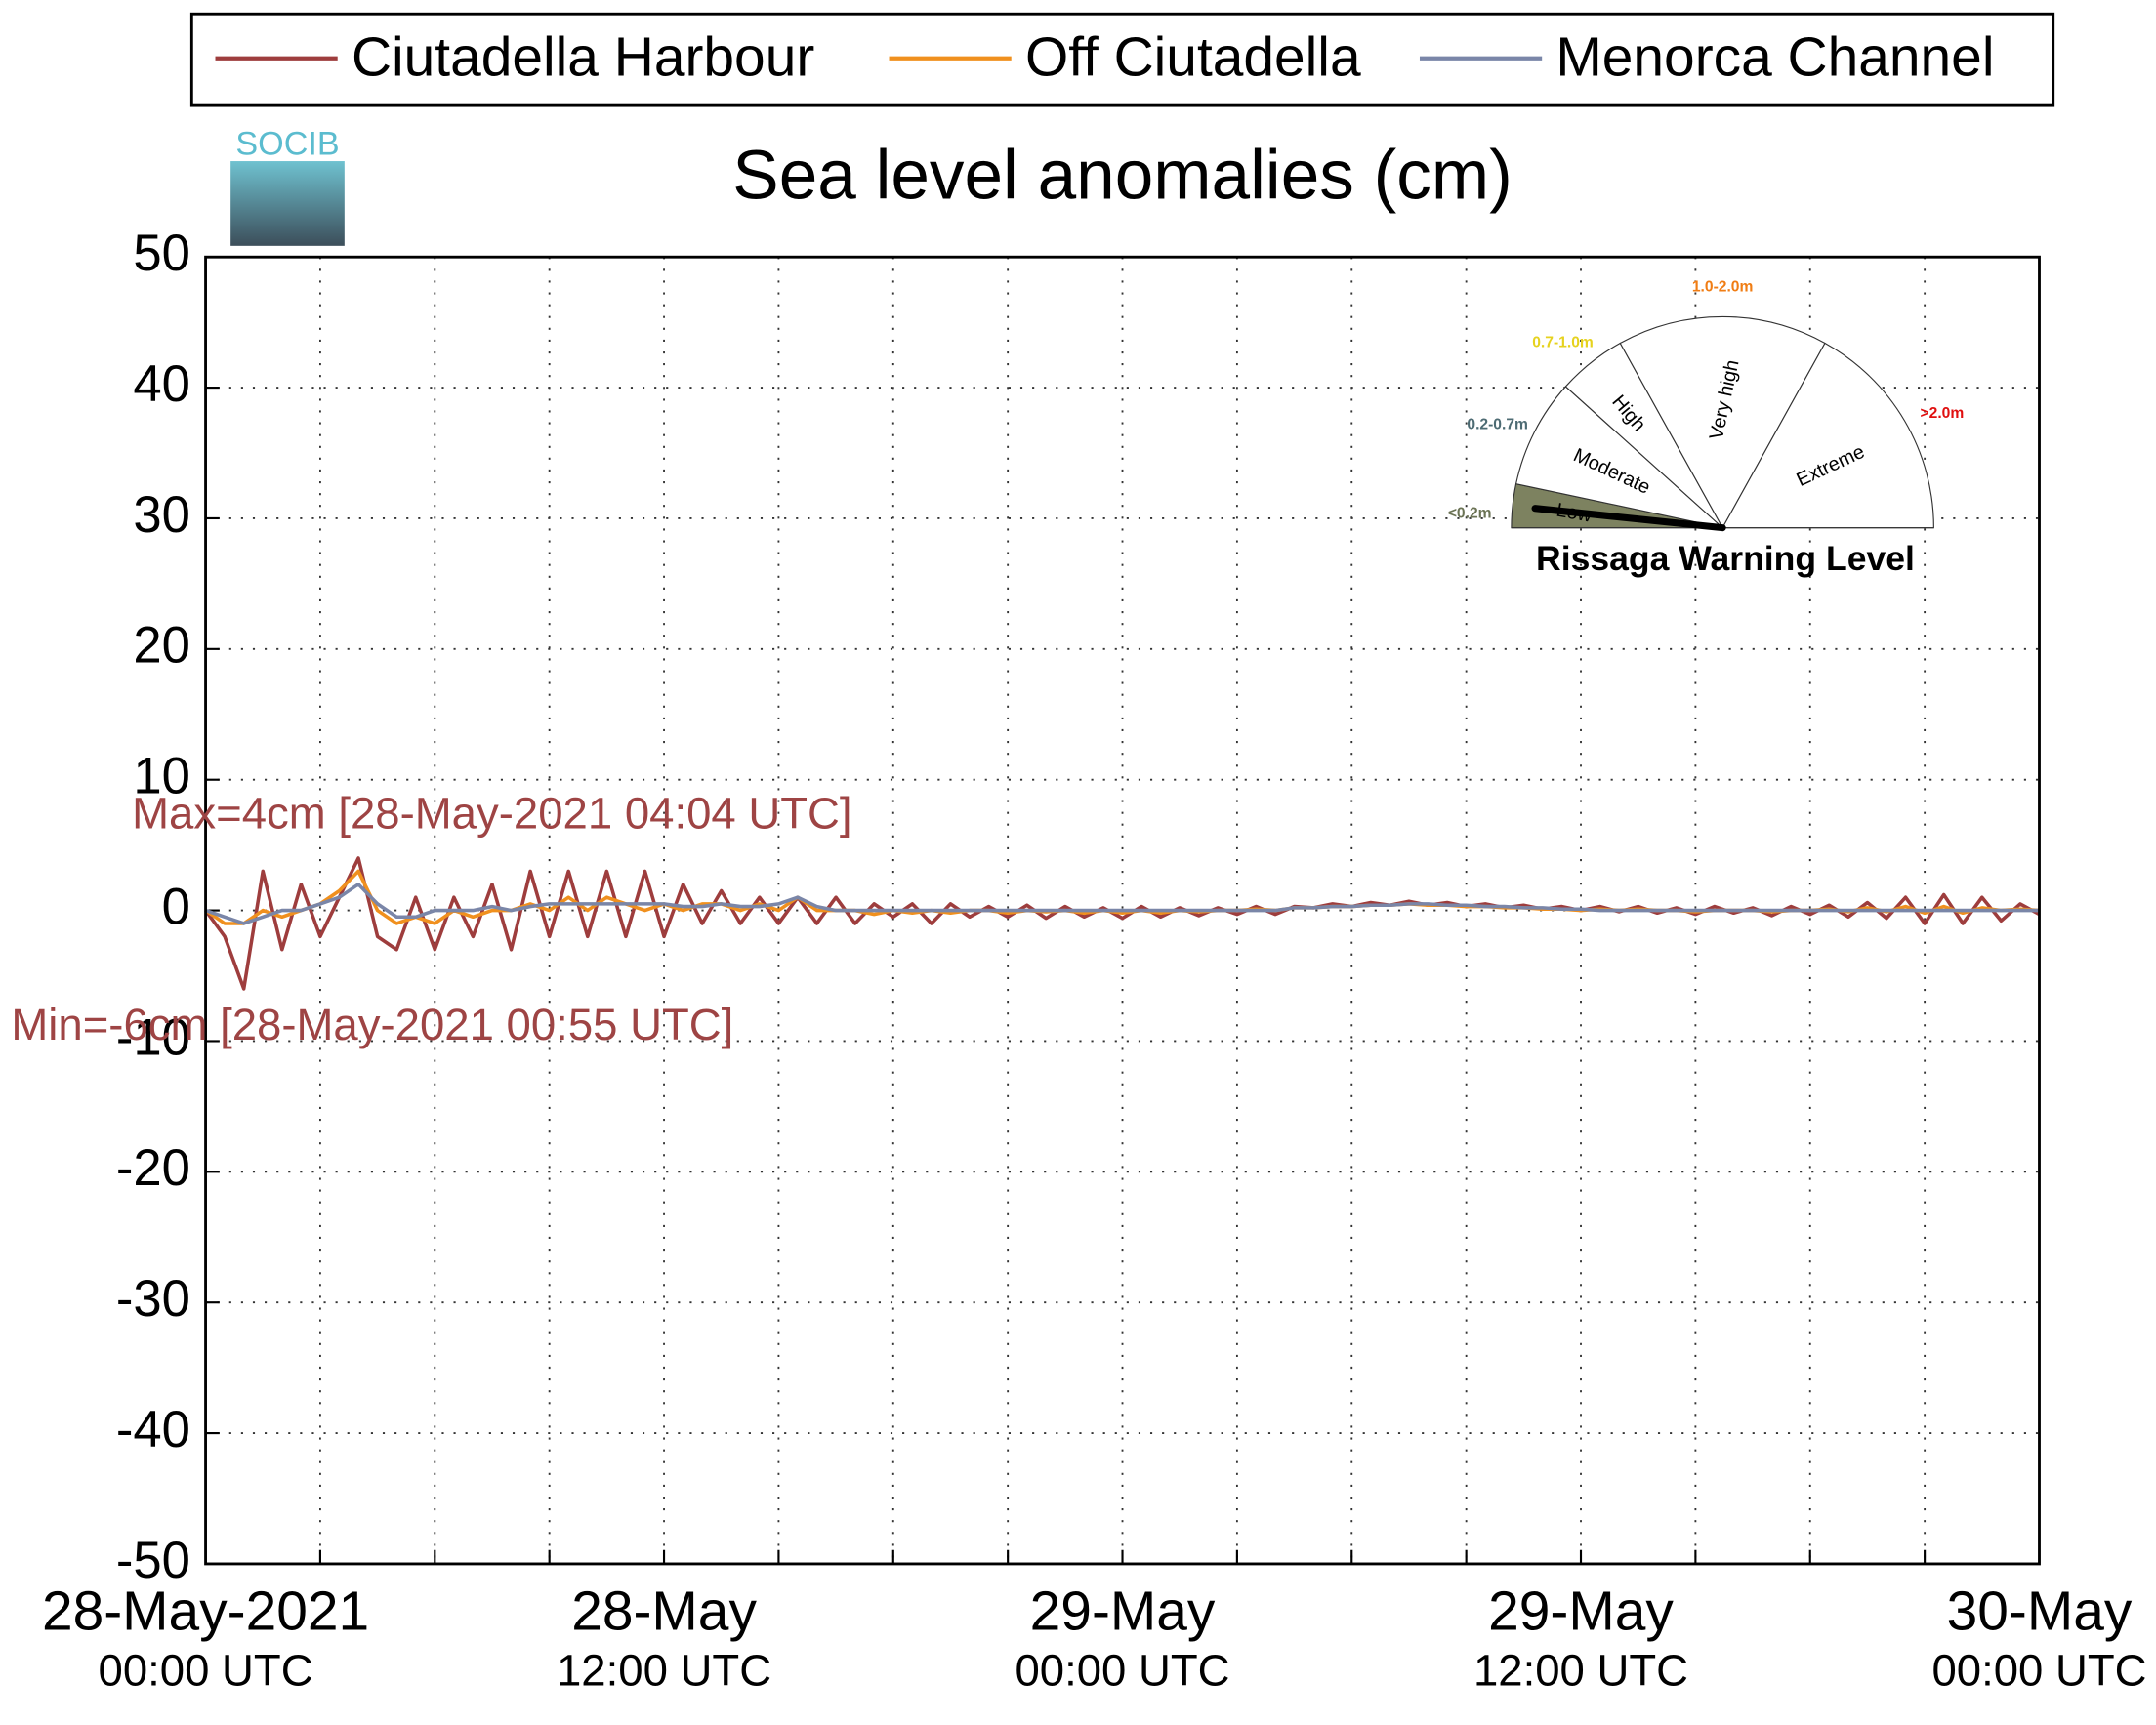 Image resolution: width=2156 pixels, height=1725 pixels. I want to click on gauge-range-label: 0.2-0.7m, so click(1498, 424).